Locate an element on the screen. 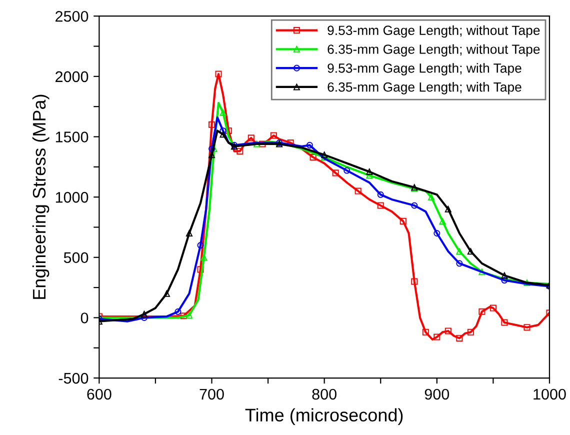 This screenshot has height=435, width=570. y-tick-label: 1500 is located at coordinates (72, 137).